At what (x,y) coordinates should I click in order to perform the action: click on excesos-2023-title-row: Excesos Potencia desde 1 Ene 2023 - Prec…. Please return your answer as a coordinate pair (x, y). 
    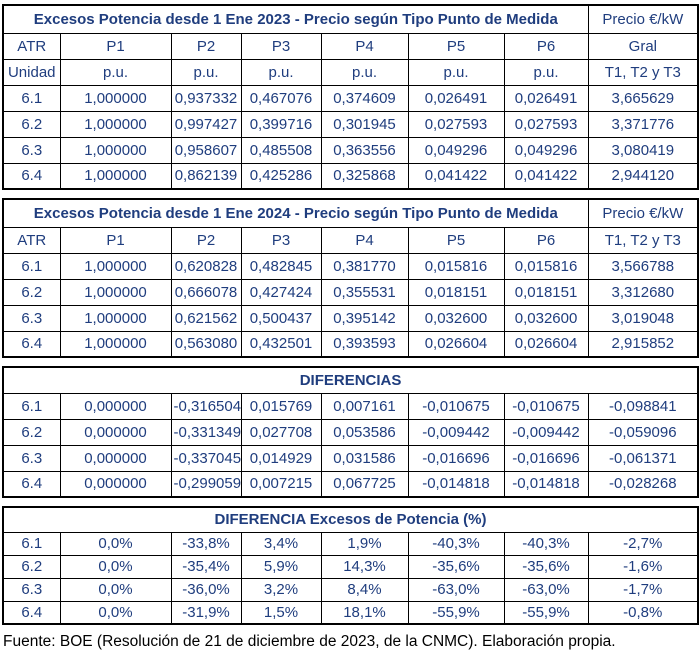
    Looking at the image, I should click on (350, 19).